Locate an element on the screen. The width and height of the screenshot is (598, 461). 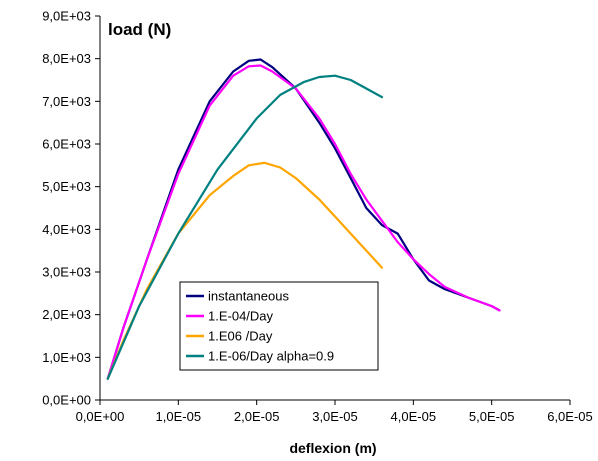
x-tick-label: 6,0E-05 is located at coordinates (570, 416).